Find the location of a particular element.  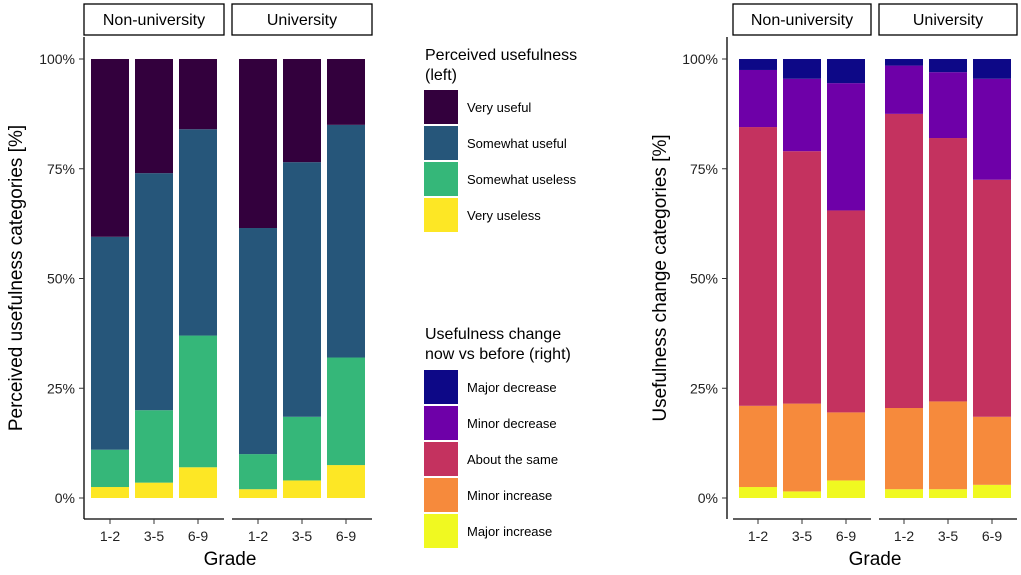

right-non-university-bar-6-9-about-the-same is located at coordinates (846, 311).